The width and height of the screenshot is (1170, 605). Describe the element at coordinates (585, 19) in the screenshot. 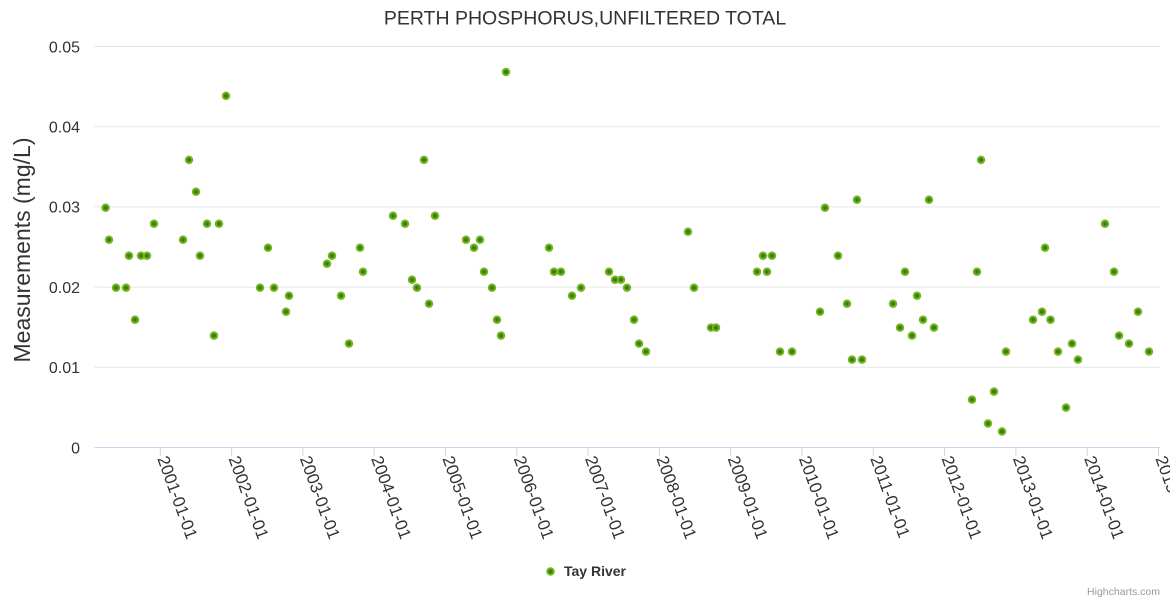

I see `svg-text:PERTH PHOSPHORUS,UNFILTERED TO: PERTH PHOSPHORUS,UNFILTERED TOTAL` at that location.